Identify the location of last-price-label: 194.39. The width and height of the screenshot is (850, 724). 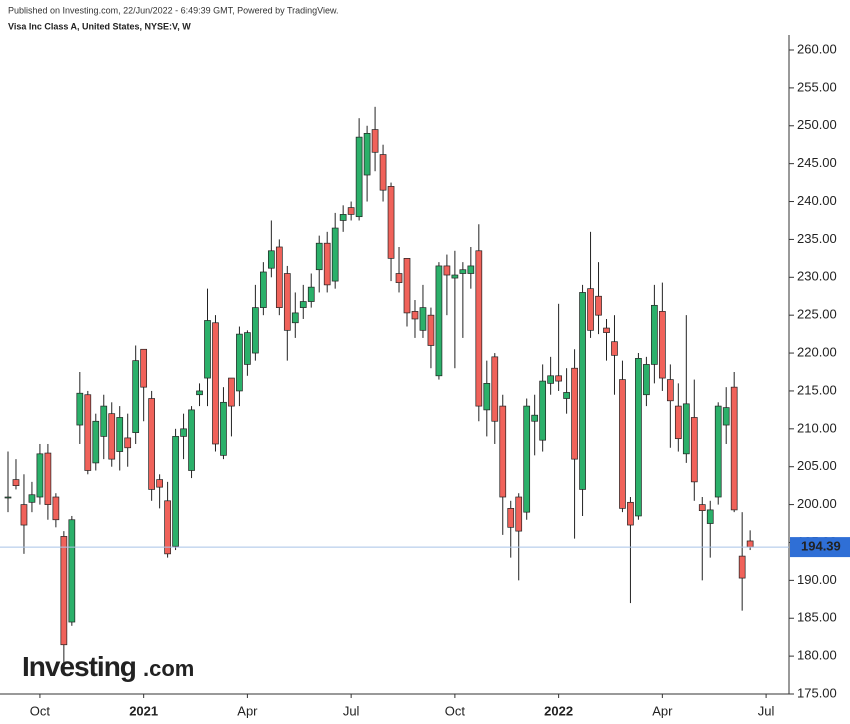
(821, 546).